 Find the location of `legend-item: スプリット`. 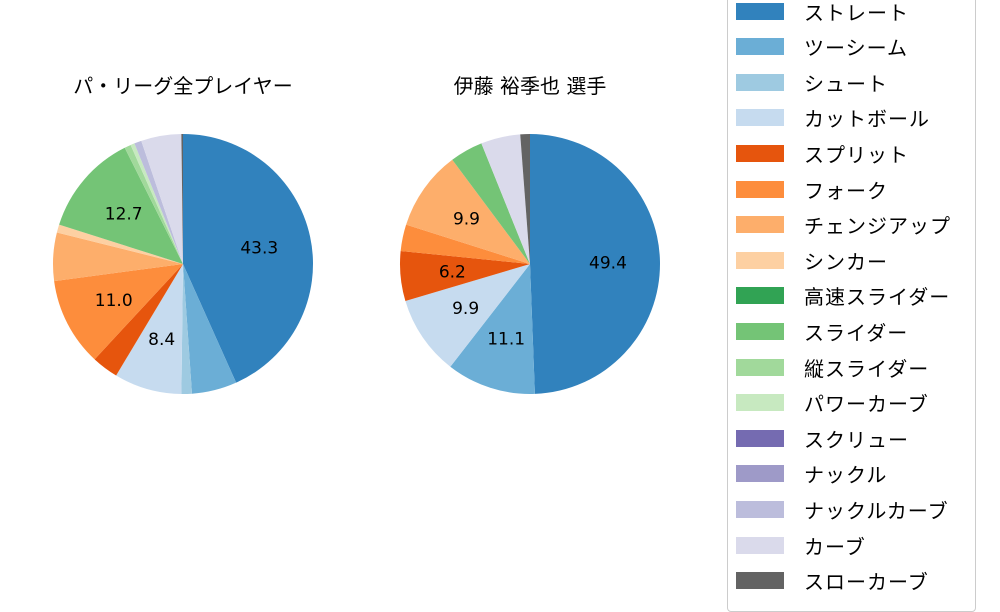

legend-item: スプリット is located at coordinates (822, 154).